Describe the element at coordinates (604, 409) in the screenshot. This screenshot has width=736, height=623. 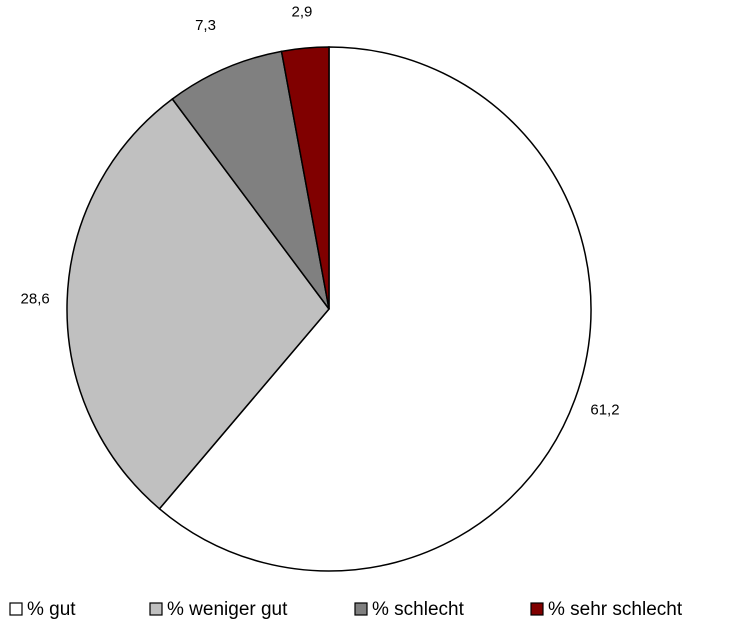
I see `data-label: 61,2` at that location.